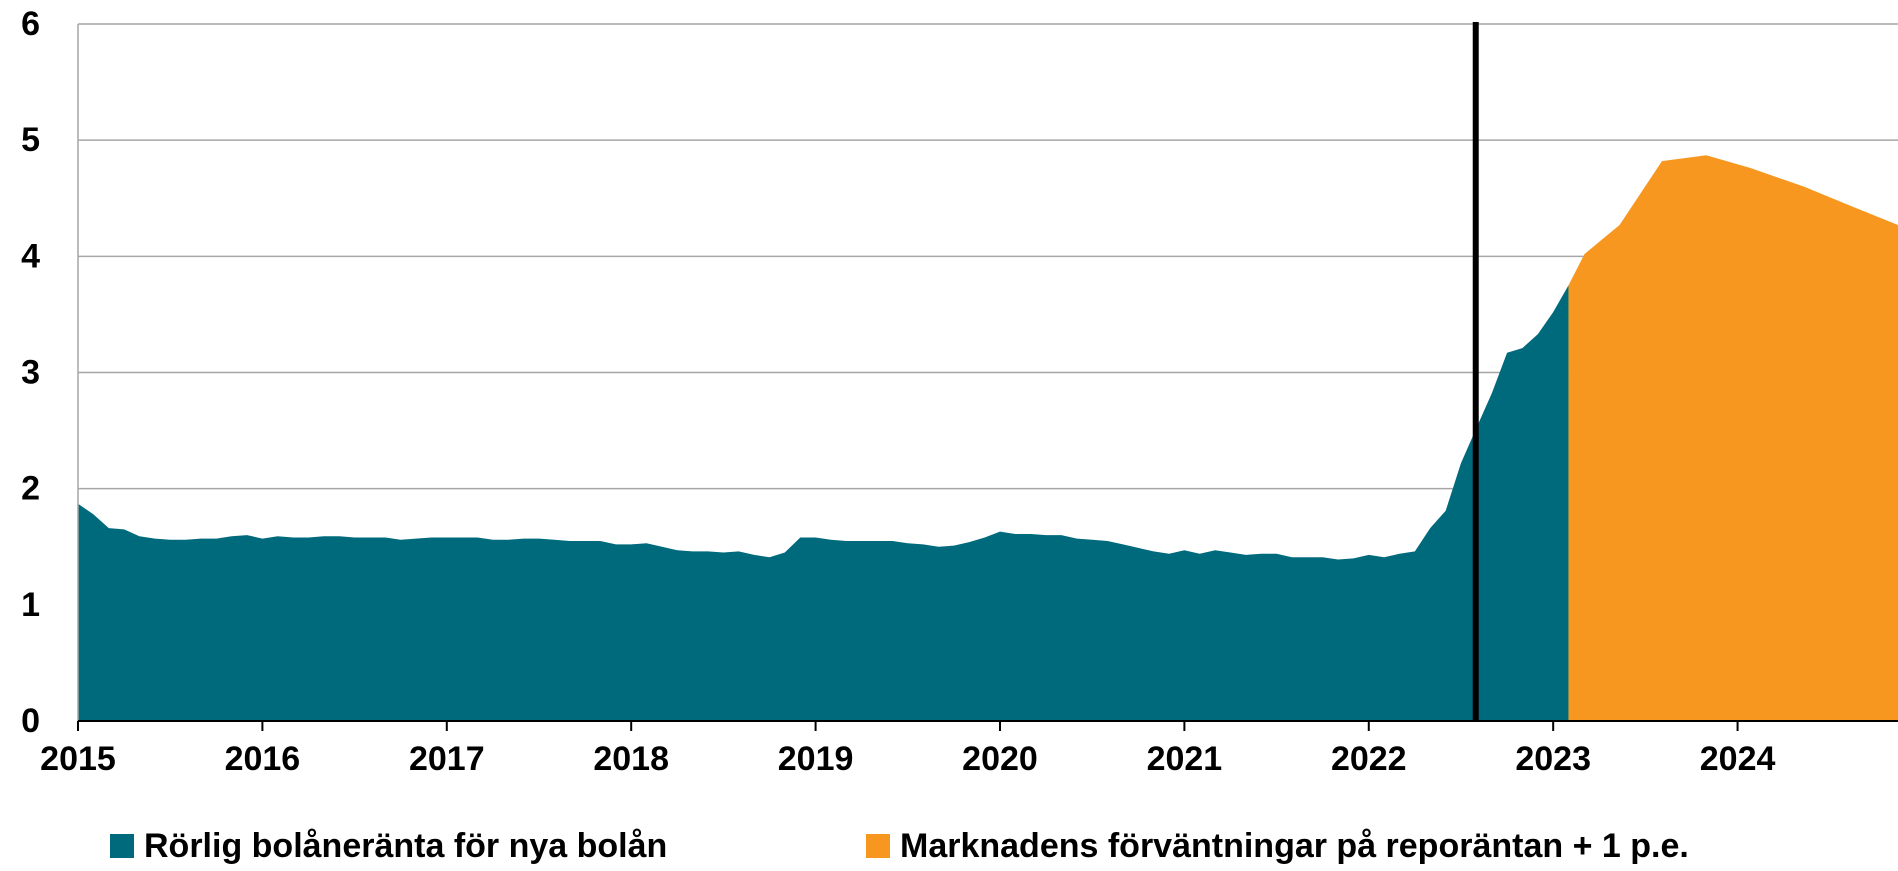 The height and width of the screenshot is (871, 1898). What do you see at coordinates (78, 759) in the screenshot?
I see `x-tick-label: 2015` at bounding box center [78, 759].